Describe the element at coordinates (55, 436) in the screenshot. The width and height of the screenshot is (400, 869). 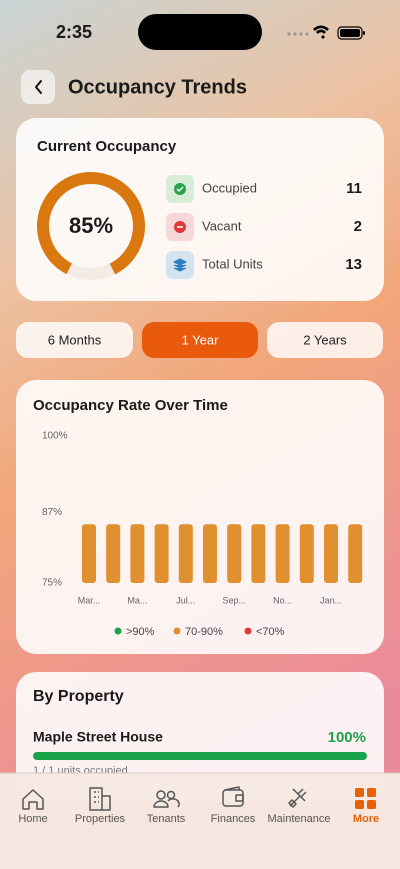
I see `y-tick-label: 100%` at that location.